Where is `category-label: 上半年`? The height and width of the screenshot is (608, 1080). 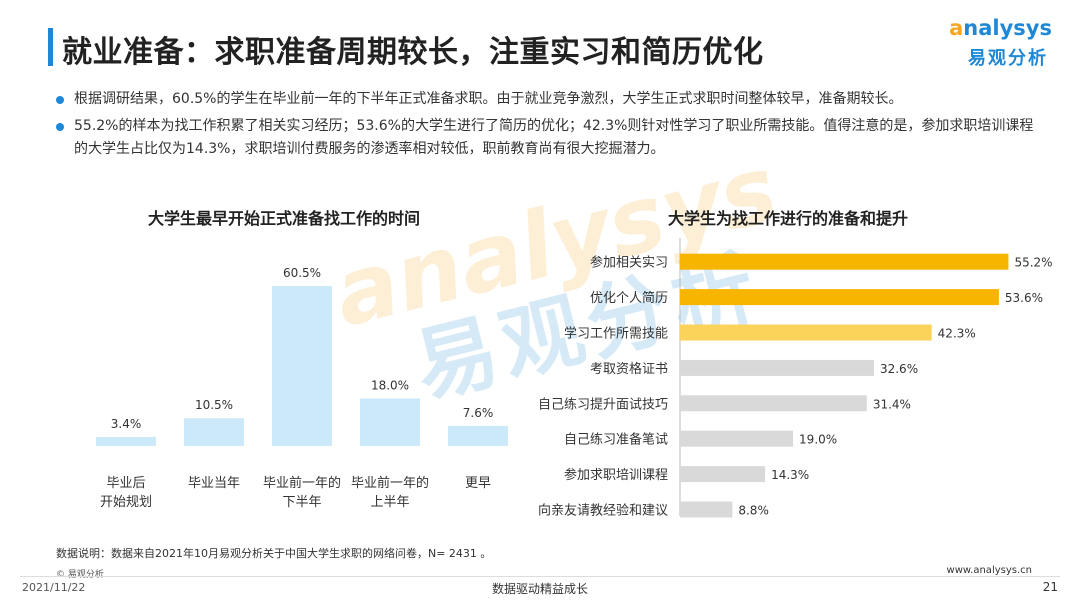
category-label: 上半年 is located at coordinates (389, 502).